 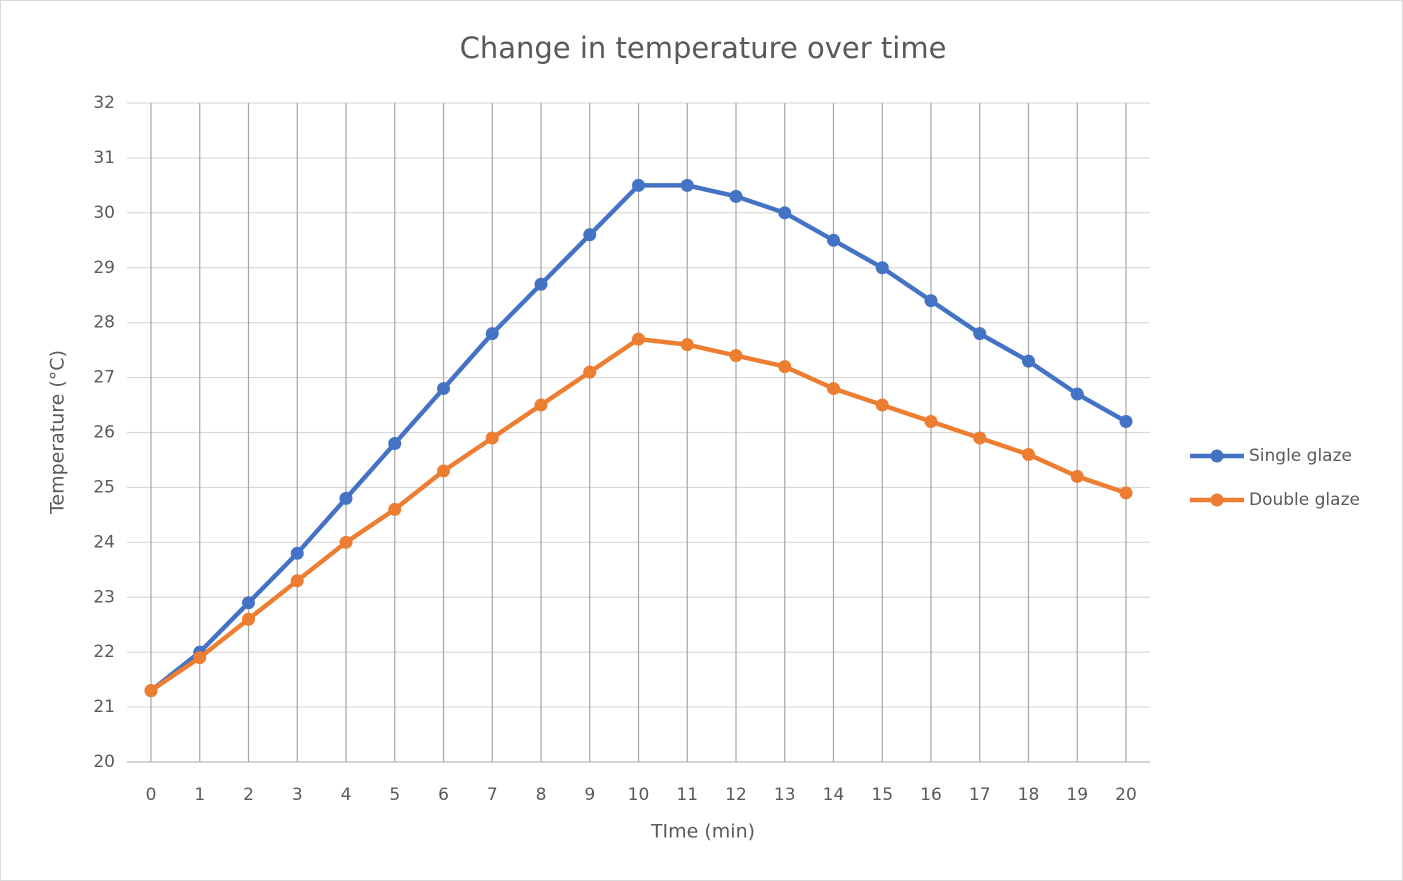 I want to click on x-tick-label: 12, so click(x=736, y=795).